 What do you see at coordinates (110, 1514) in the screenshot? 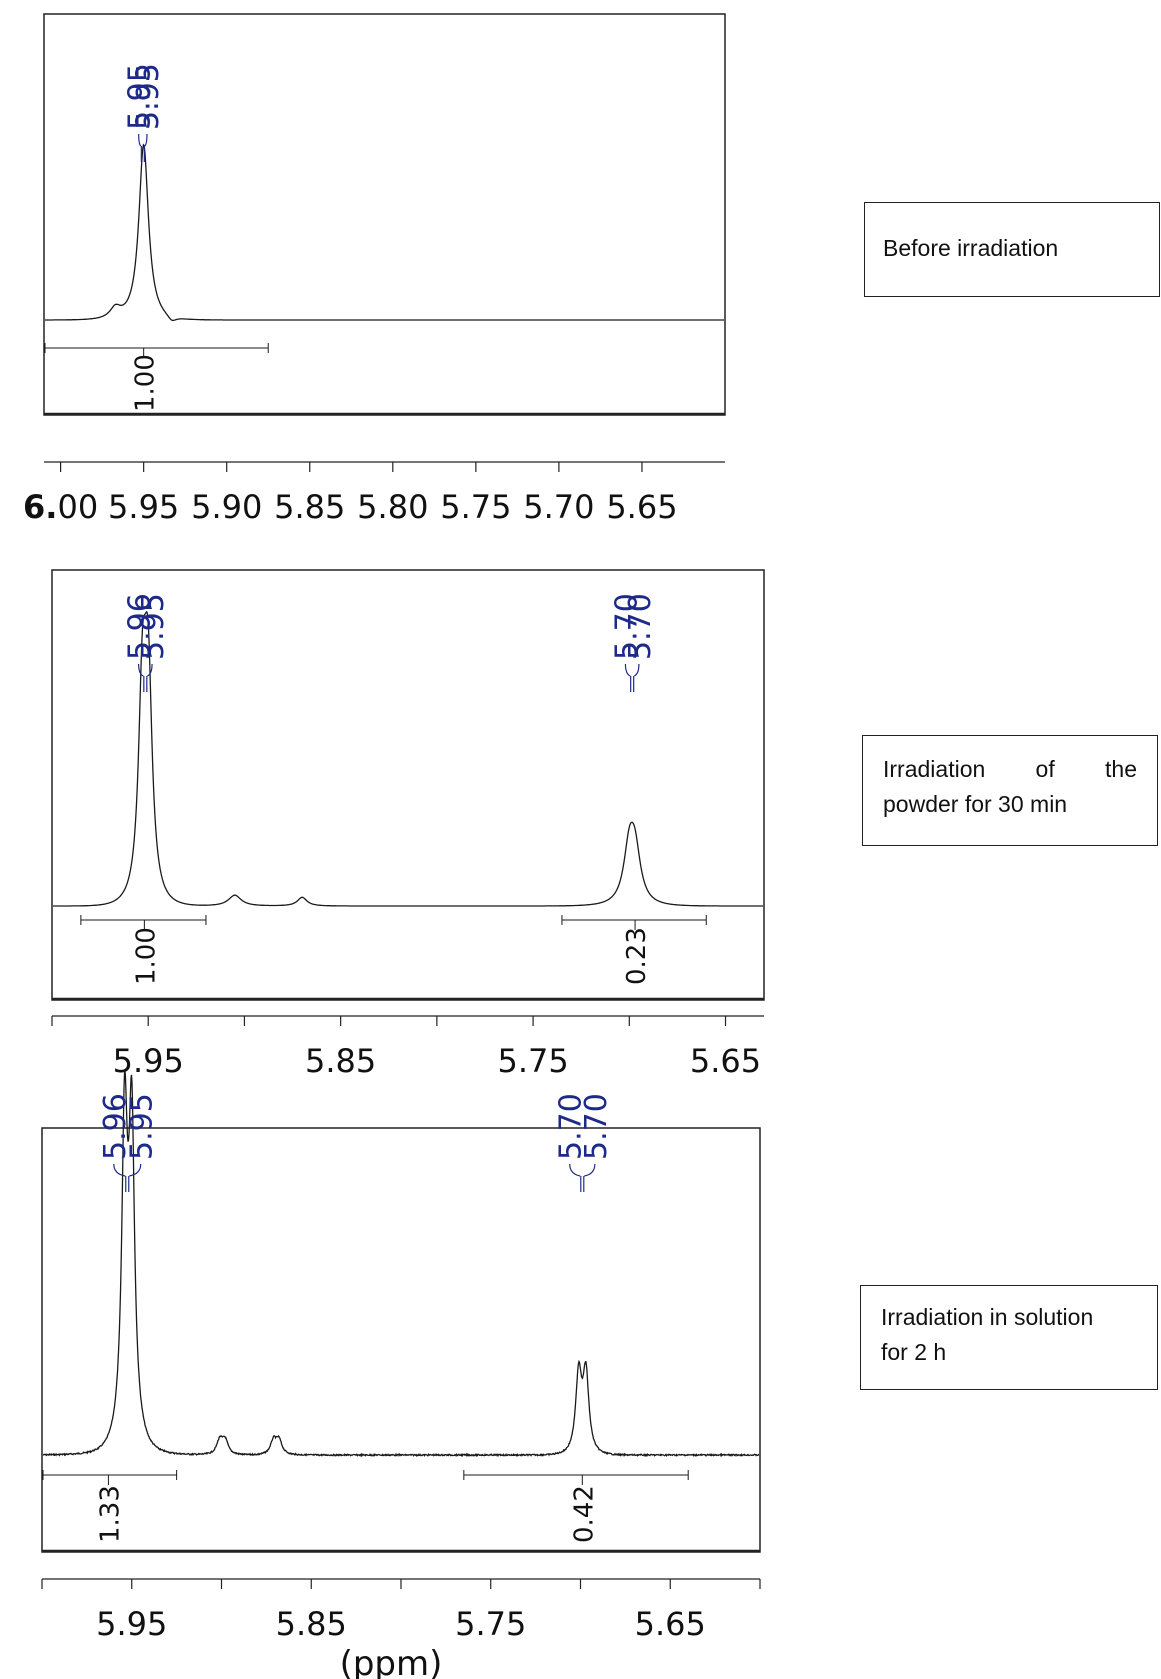
I see `integral-value: 1.33` at bounding box center [110, 1514].